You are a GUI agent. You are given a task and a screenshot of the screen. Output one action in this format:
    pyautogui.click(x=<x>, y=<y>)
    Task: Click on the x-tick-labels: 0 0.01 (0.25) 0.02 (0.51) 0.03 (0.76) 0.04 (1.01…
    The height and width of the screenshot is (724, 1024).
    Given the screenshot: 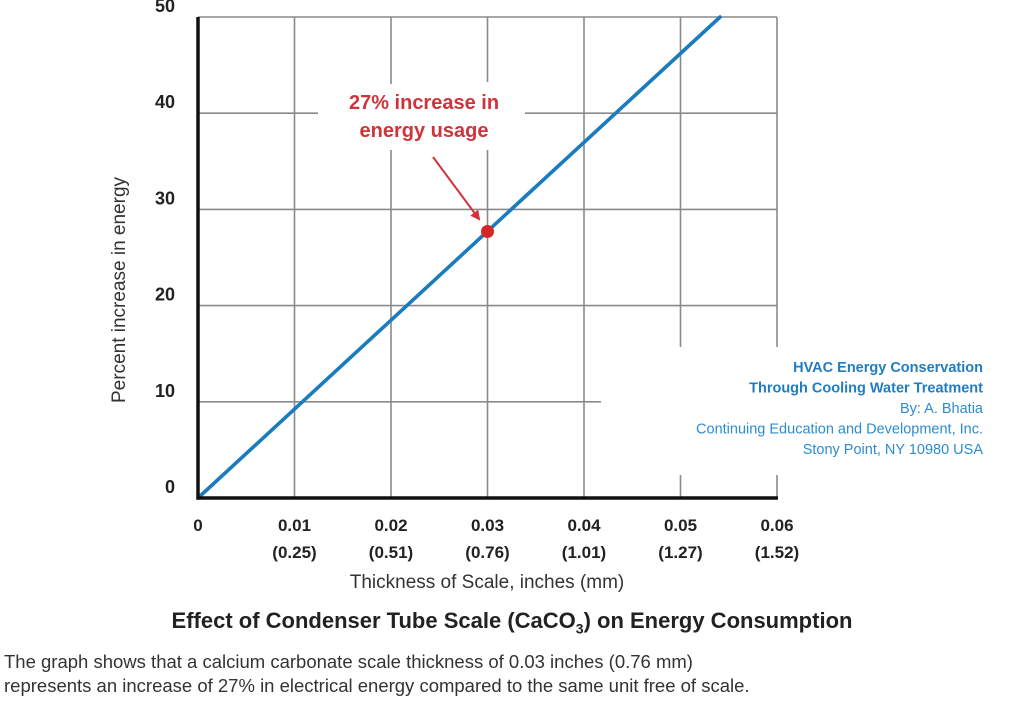 What is the action you would take?
    pyautogui.click(x=496, y=539)
    